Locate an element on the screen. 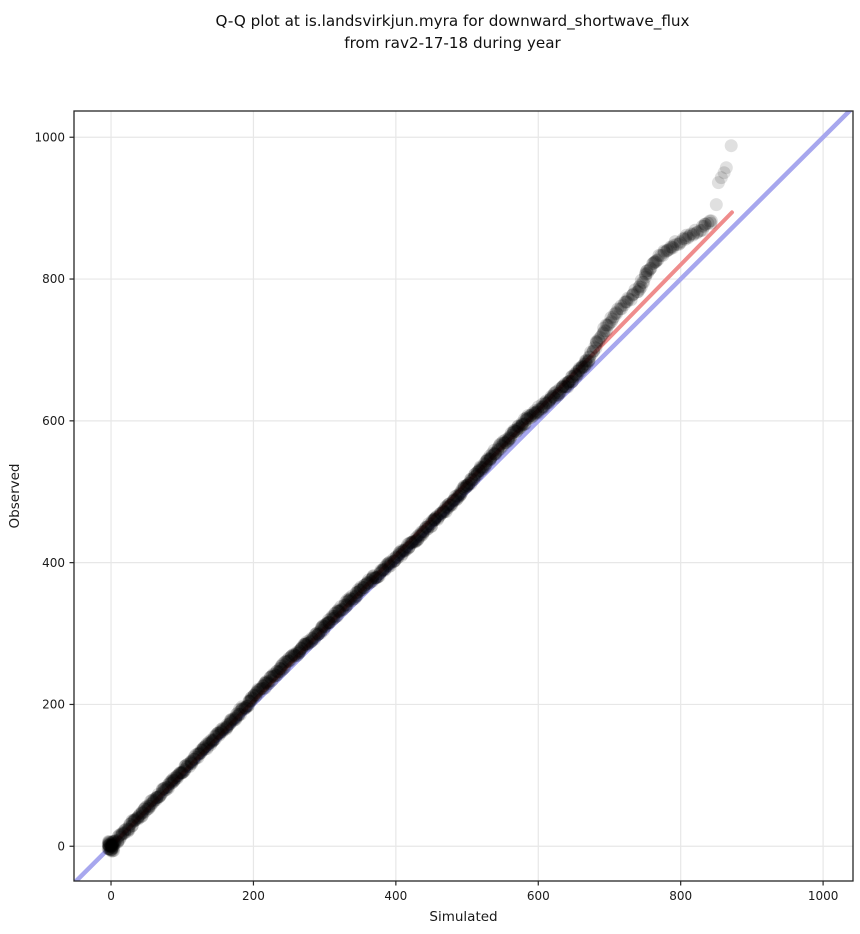 This screenshot has width=860, height=934. y-axis-label: Observed is located at coordinates (15, 496).